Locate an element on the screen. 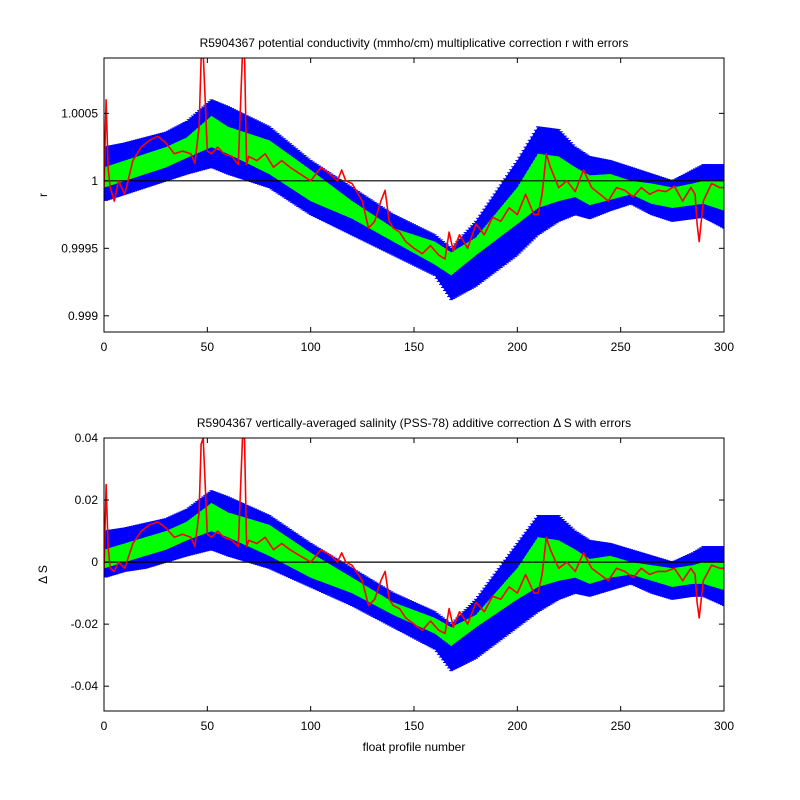 The image size is (800, 800). y-tick-label: 1 is located at coordinates (94, 181).